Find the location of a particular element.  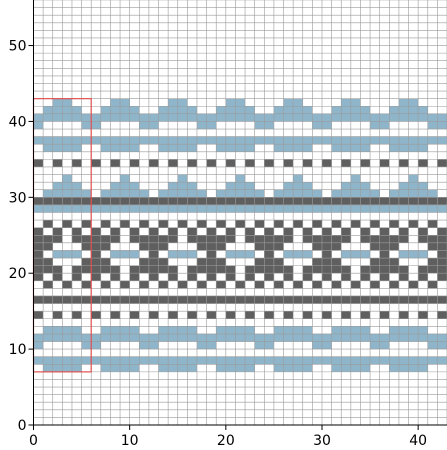

y-tick-label: 30 is located at coordinates (18, 198).